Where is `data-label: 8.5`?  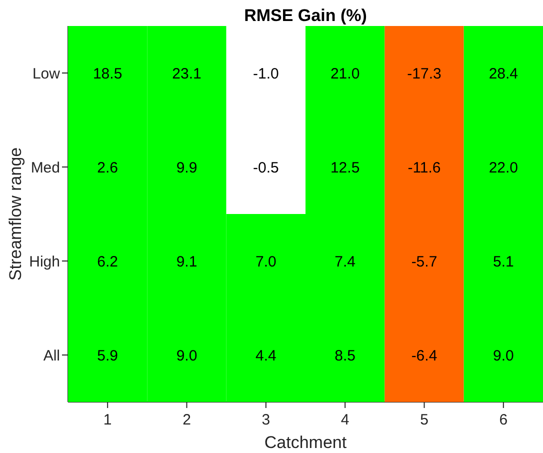 data-label: 8.5 is located at coordinates (345, 355).